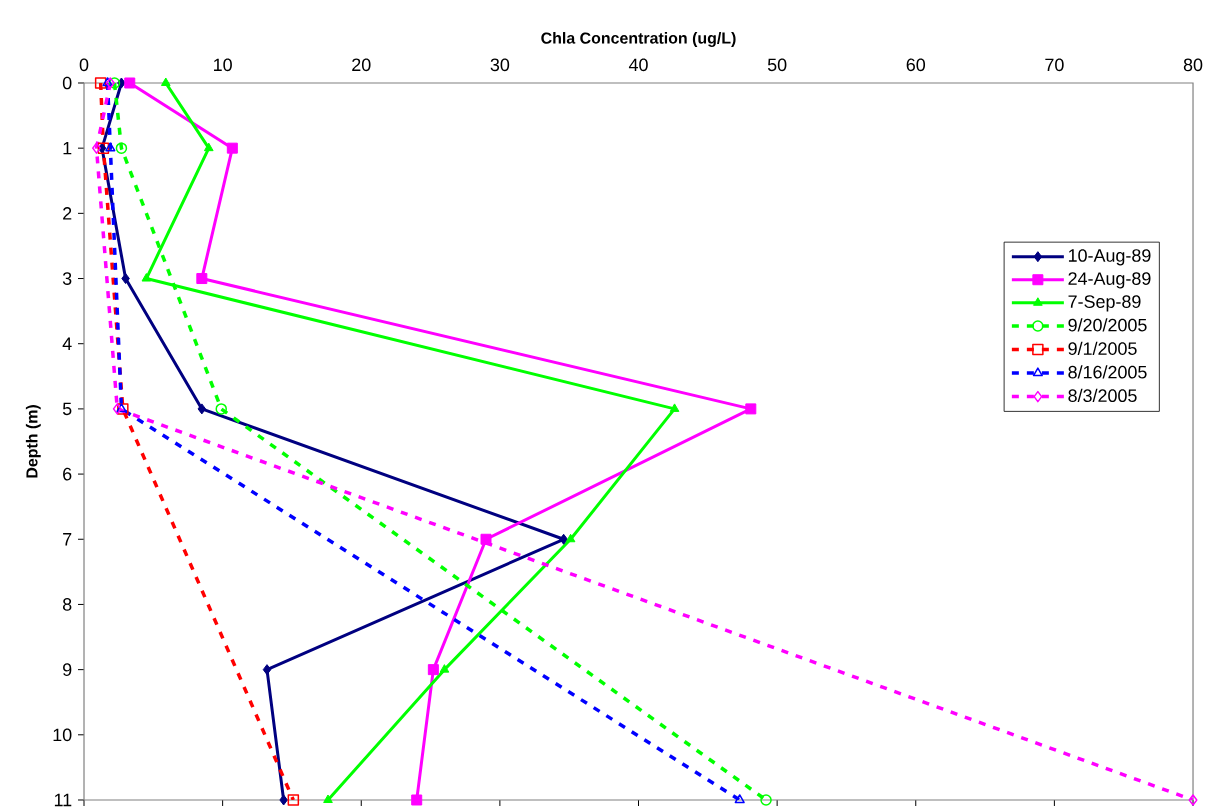 This screenshot has height=812, width=1217. Describe the element at coordinates (638, 40) in the screenshot. I see `x-axis-title: Chla Concentration (ug/L)` at that location.